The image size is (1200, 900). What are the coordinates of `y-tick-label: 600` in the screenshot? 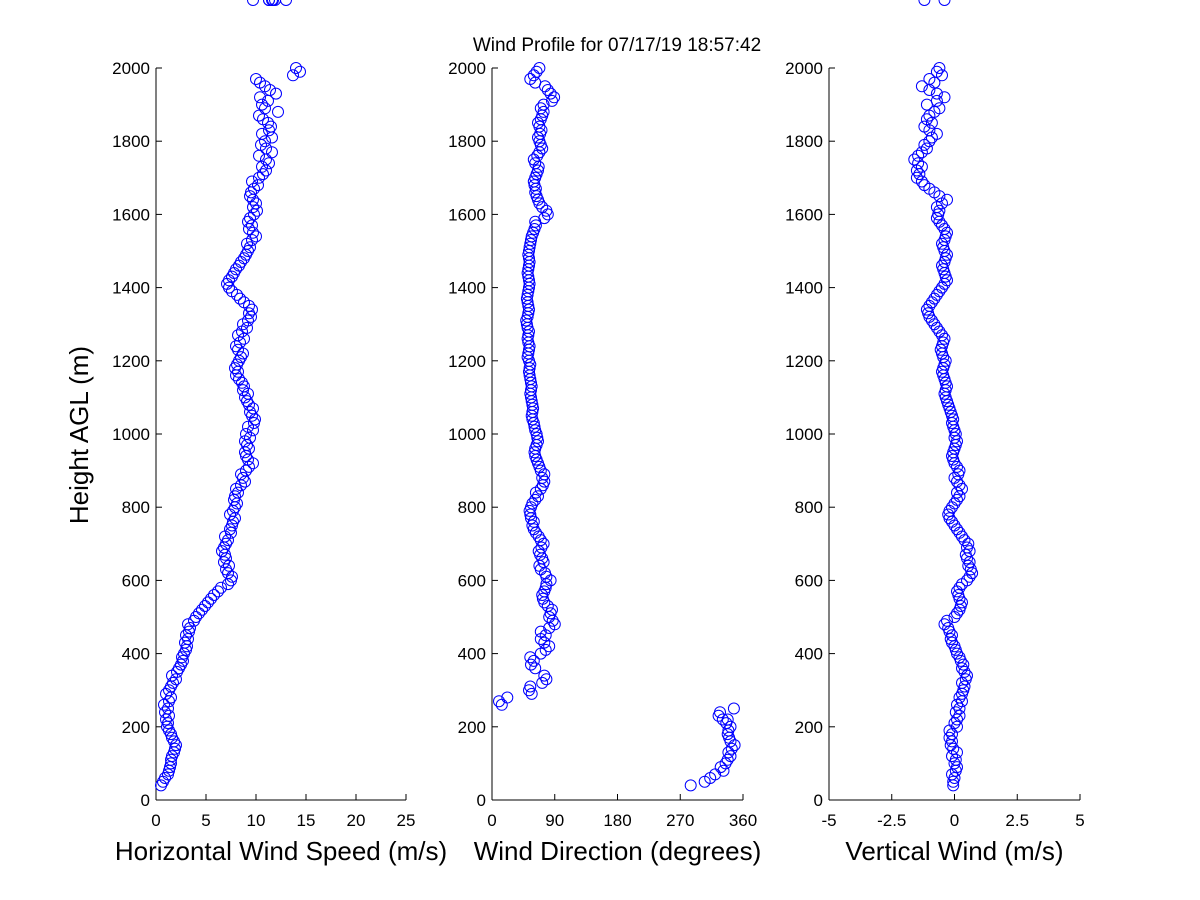 It's located at (472, 580).